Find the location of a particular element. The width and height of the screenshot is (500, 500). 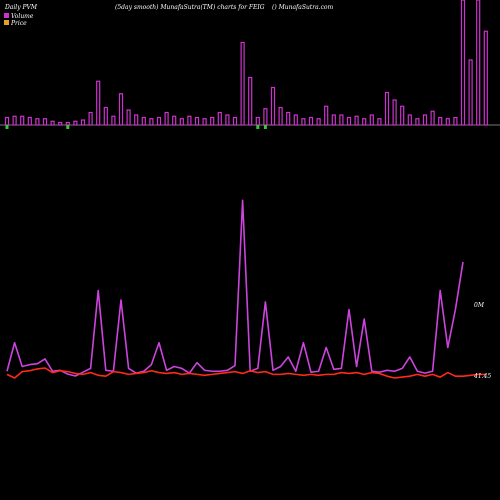

header-left: Daily PVM is located at coordinates (21, 7).